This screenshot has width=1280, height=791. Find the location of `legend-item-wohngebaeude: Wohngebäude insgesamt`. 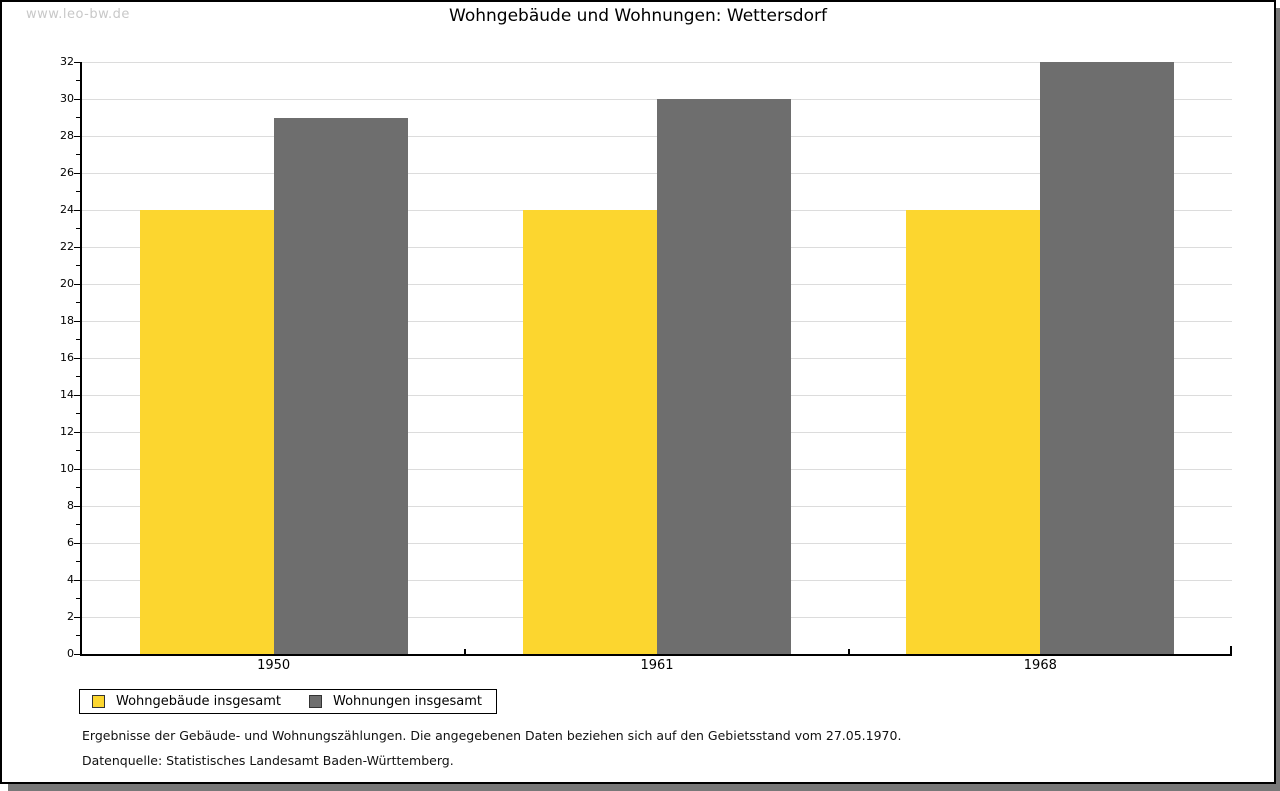

legend-item-wohngebaeude: Wohngebäude insgesamt is located at coordinates (186, 701).